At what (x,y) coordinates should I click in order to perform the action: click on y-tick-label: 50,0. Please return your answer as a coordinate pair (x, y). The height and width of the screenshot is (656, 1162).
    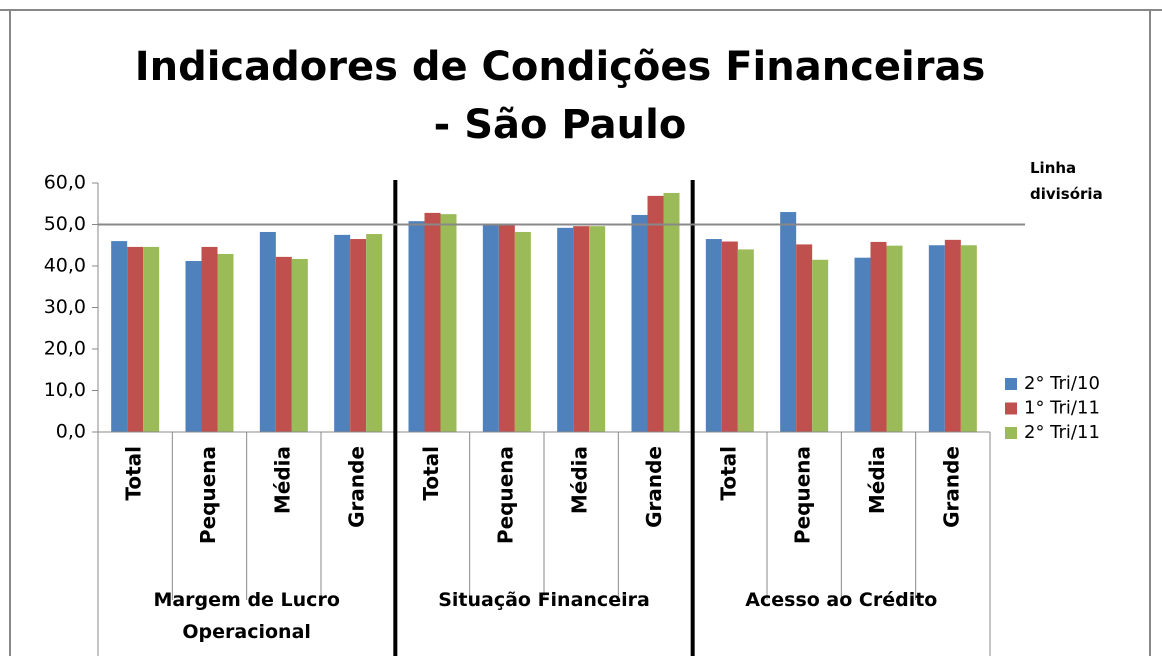
    Looking at the image, I should click on (65, 224).